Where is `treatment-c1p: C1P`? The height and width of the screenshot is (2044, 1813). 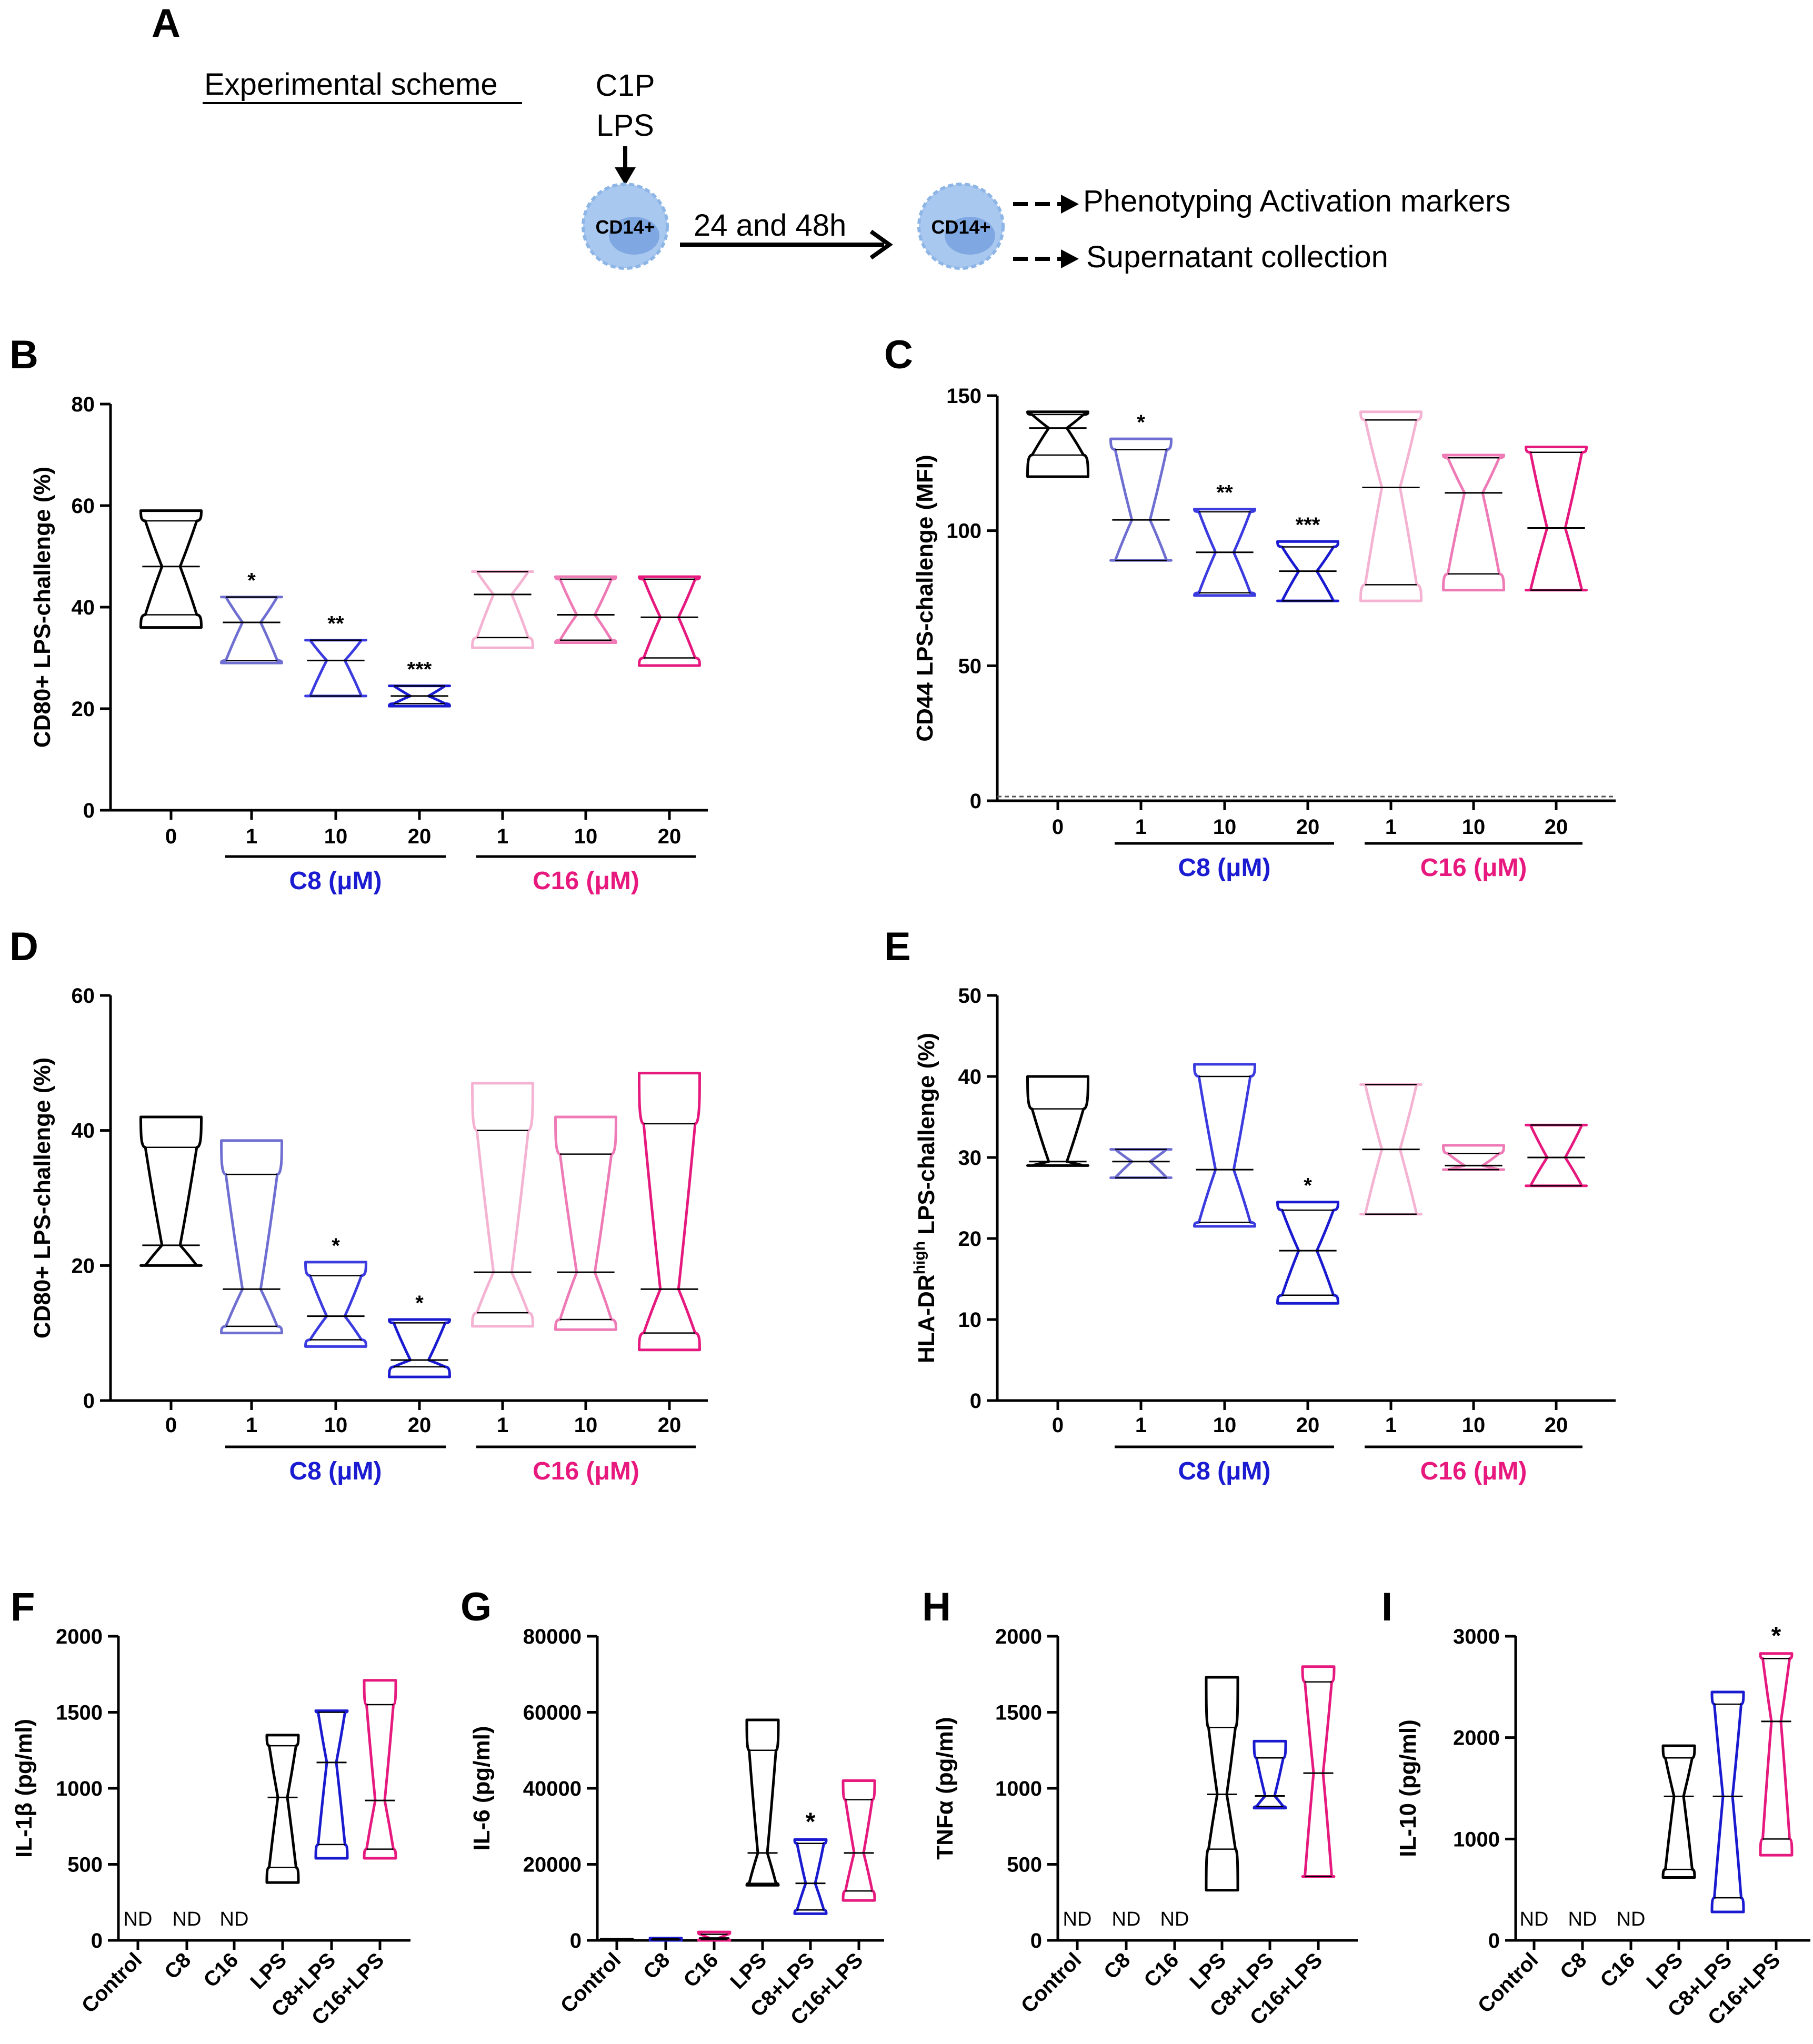
treatment-c1p: C1P is located at coordinates (626, 85).